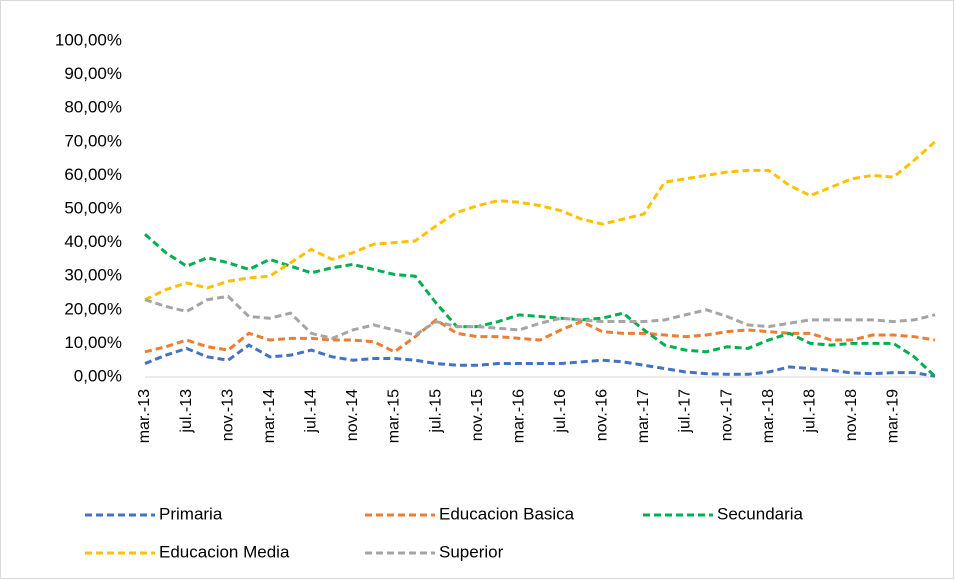  Describe the element at coordinates (227, 415) in the screenshot. I see `x-tick-label: nov.-13` at that location.